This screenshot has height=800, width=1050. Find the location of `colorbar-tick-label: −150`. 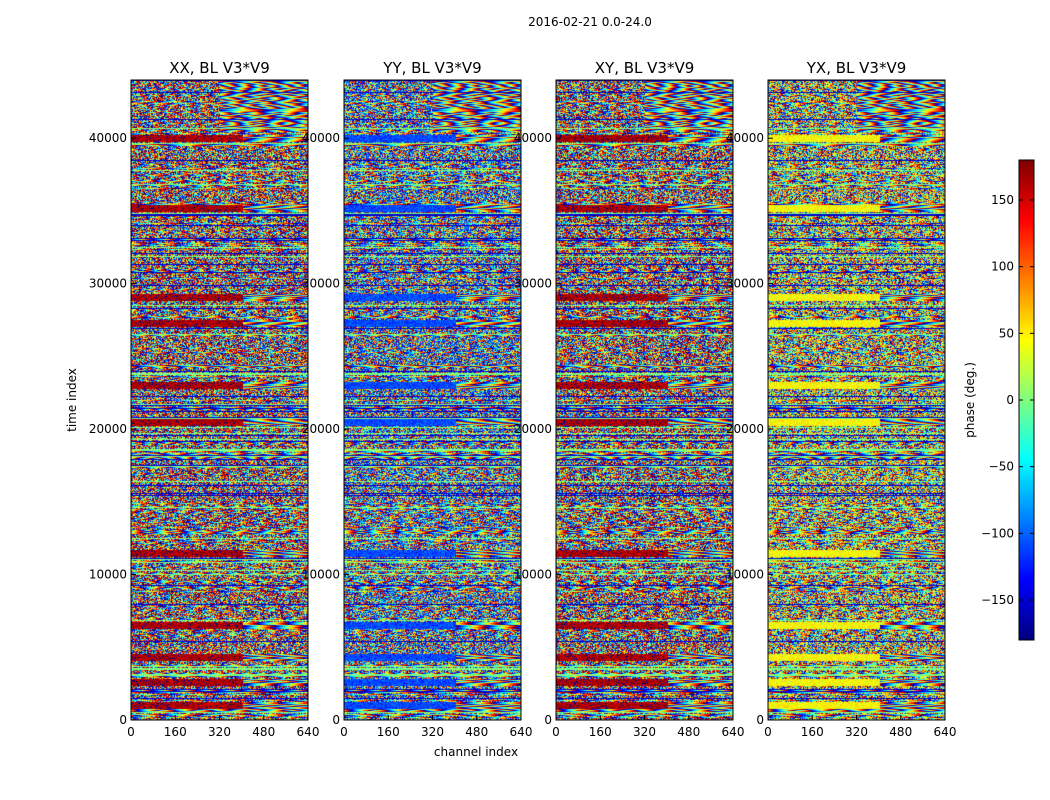

colorbar-tick-label: −150 is located at coordinates (997, 600).